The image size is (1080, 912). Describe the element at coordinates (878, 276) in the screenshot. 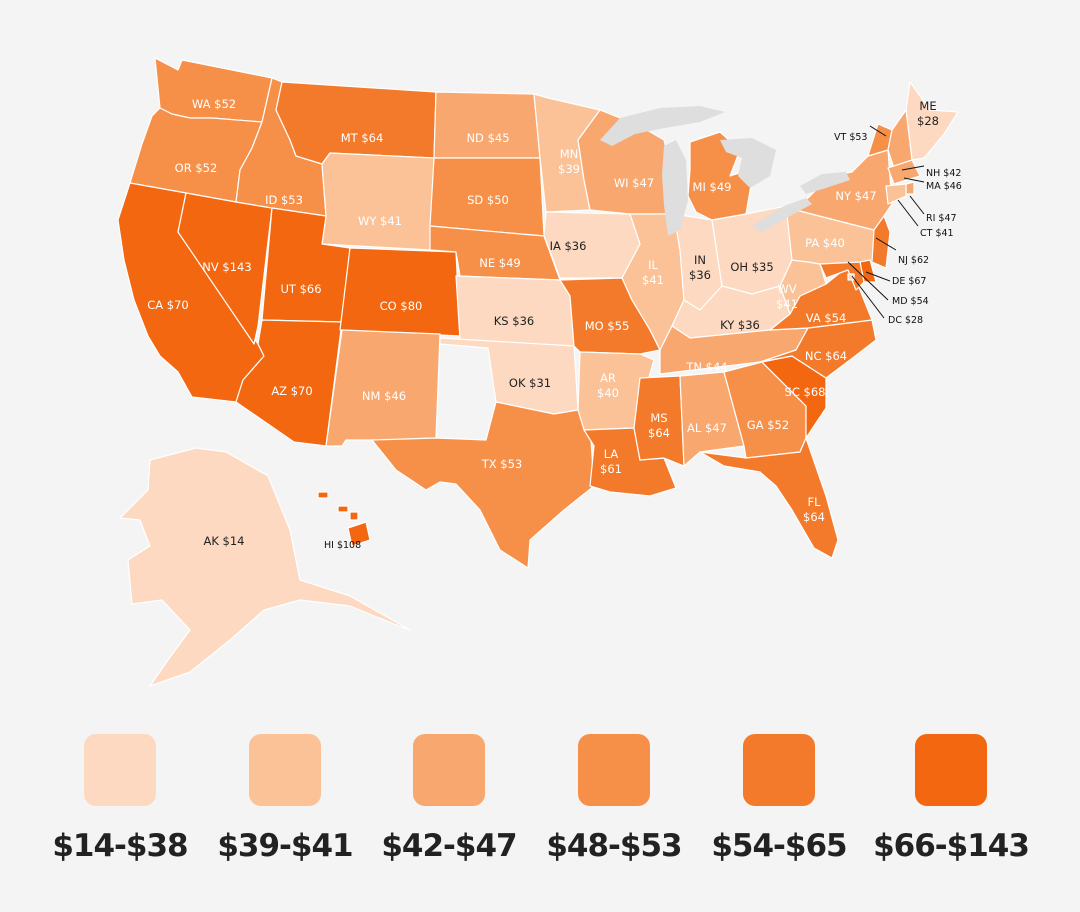

I see `callout-line-de` at that location.